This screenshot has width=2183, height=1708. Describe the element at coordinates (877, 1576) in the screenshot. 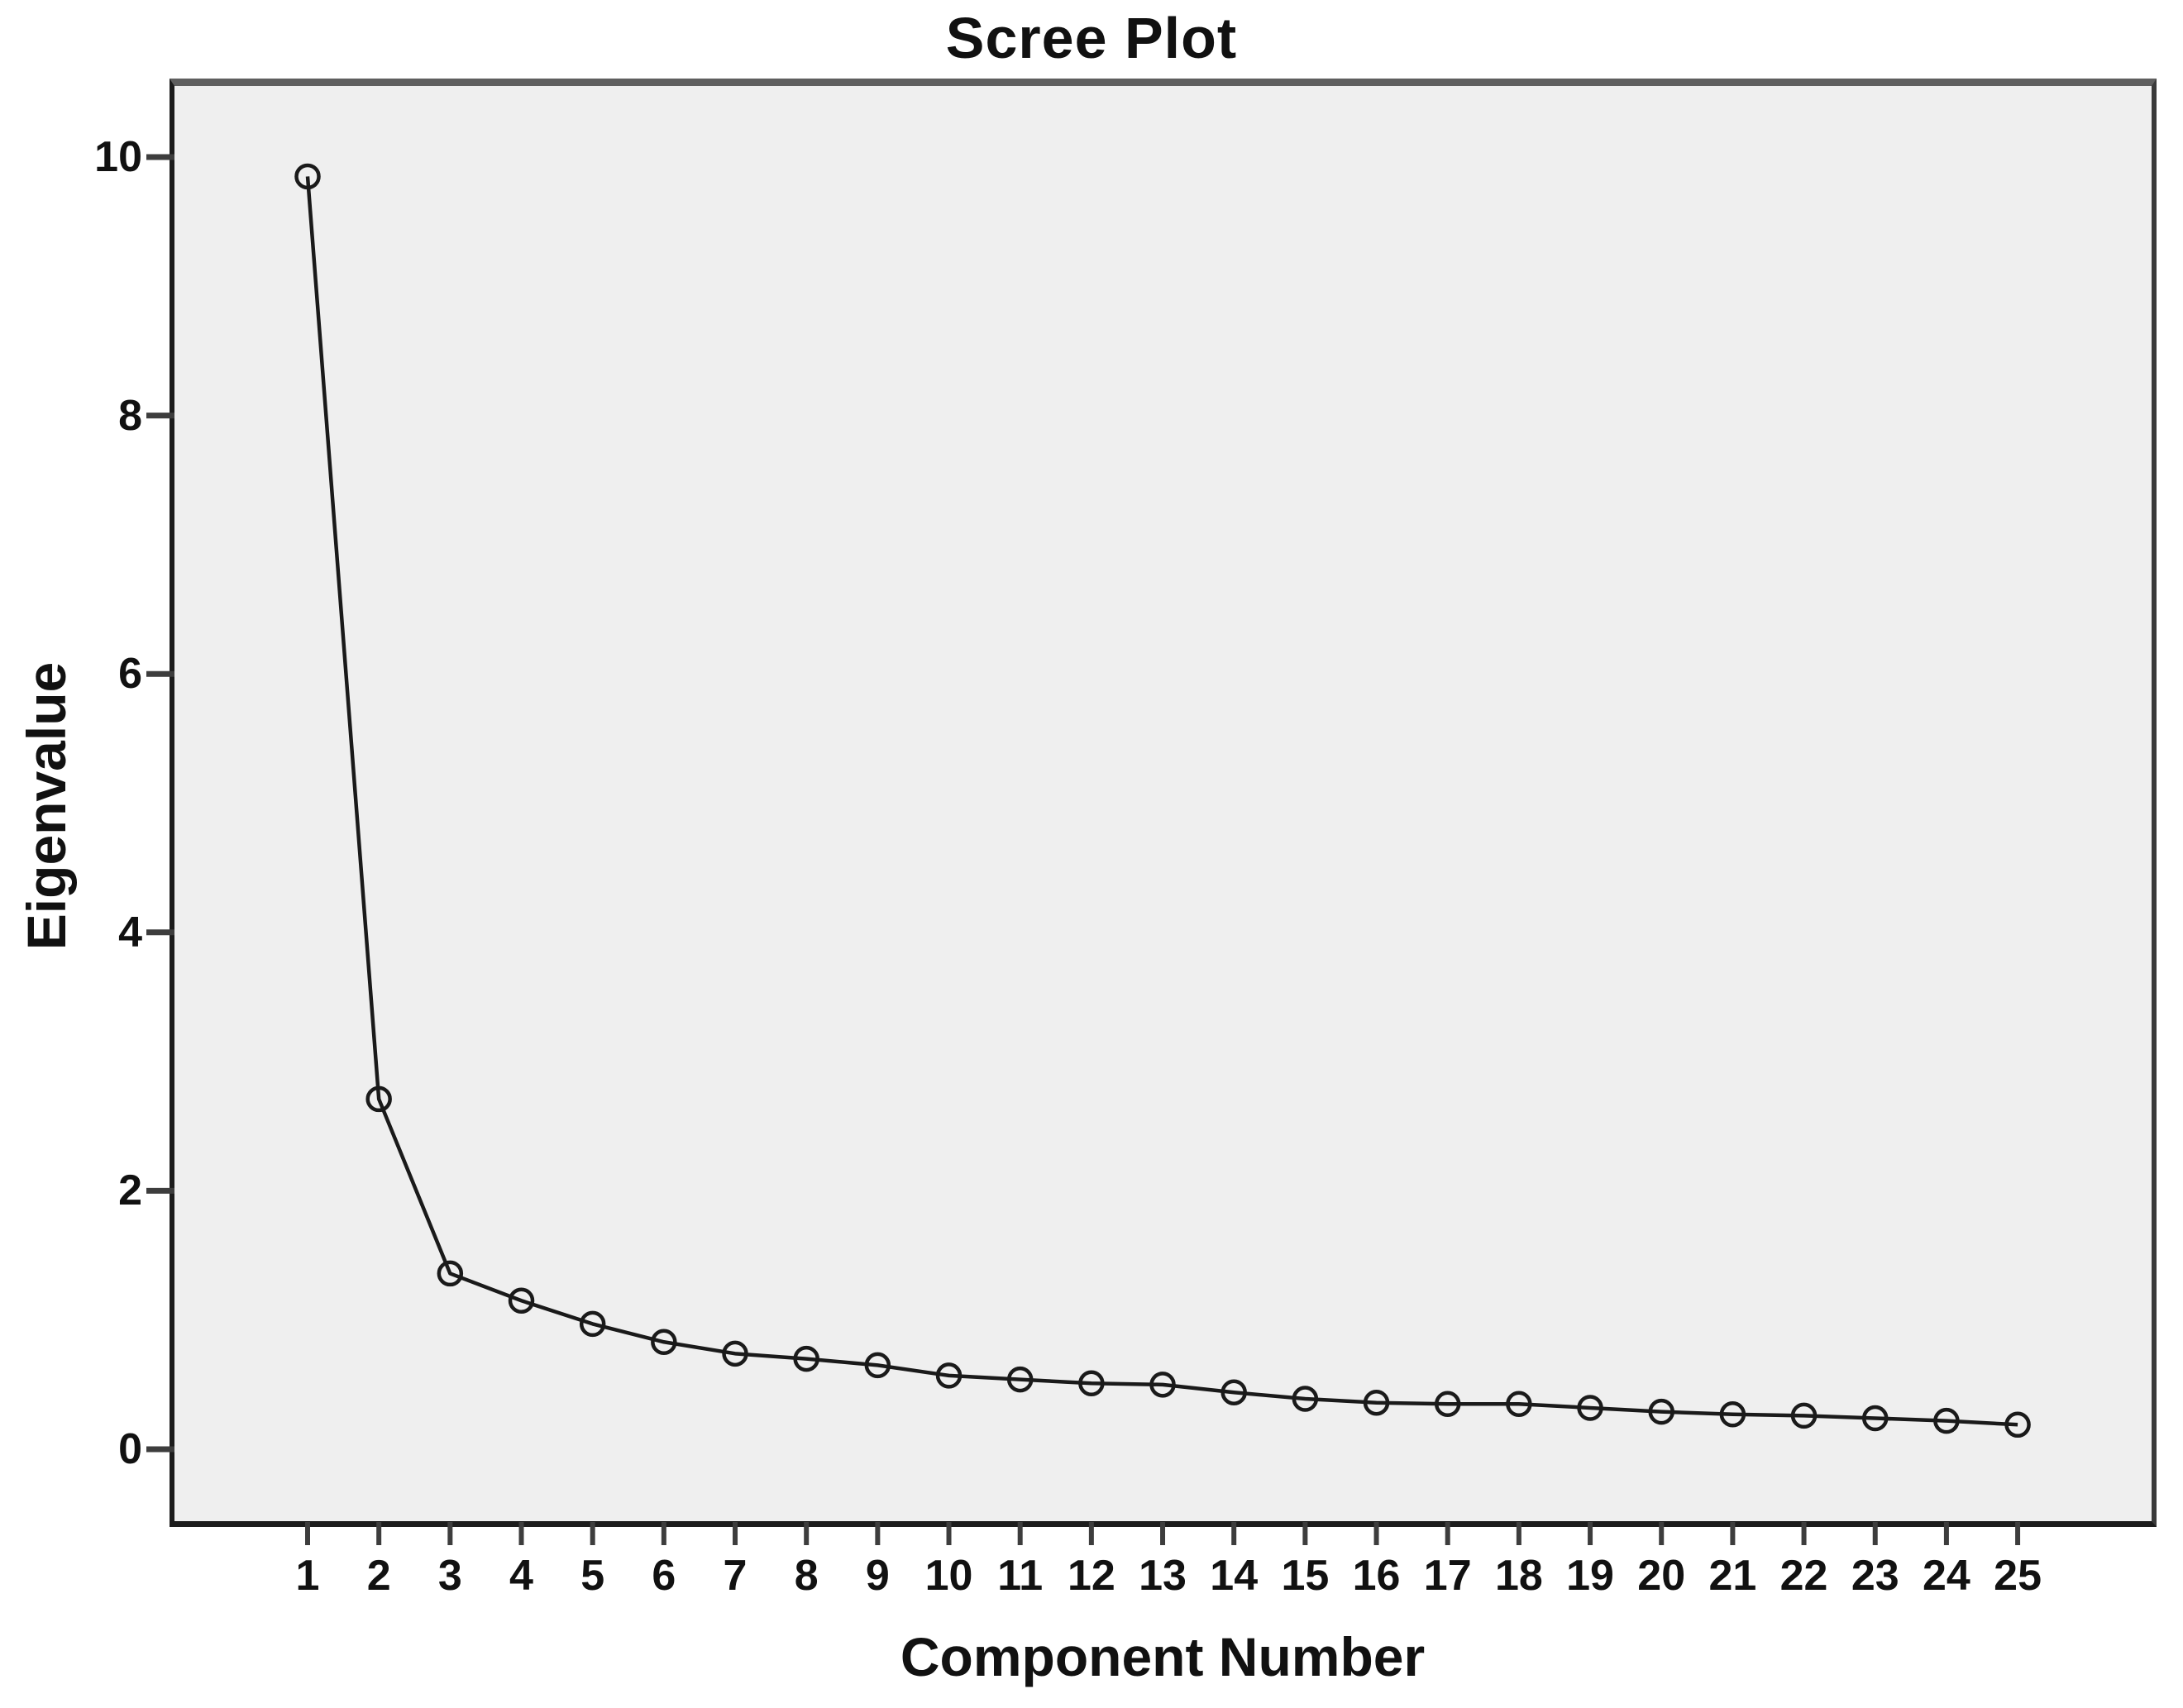

I see `x-tick-label: 9` at that location.